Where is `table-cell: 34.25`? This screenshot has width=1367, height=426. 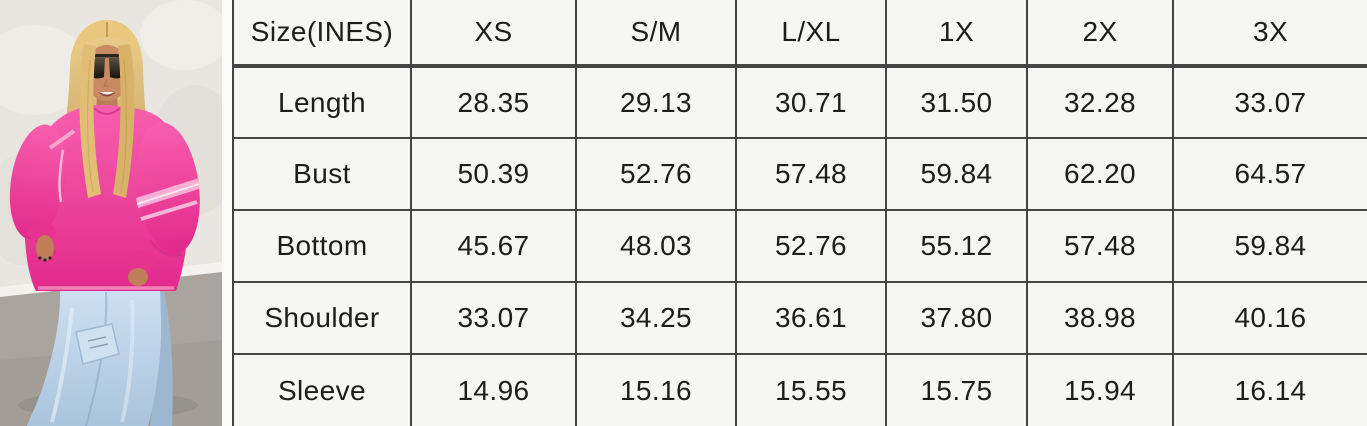
table-cell: 34.25 is located at coordinates (656, 318).